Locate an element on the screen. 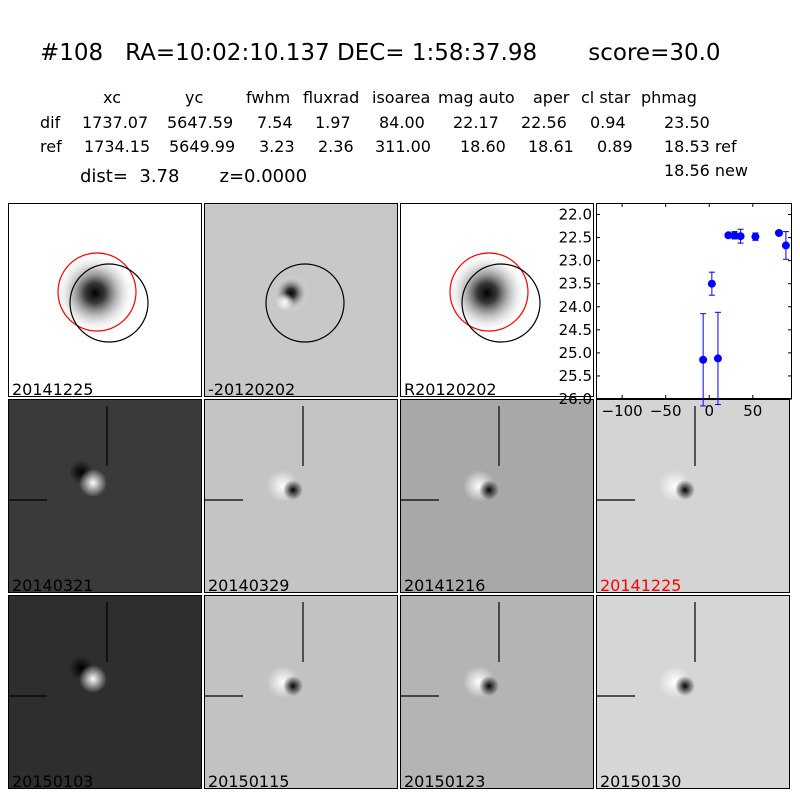  stamp-date-label: 20150115 is located at coordinates (249, 780).